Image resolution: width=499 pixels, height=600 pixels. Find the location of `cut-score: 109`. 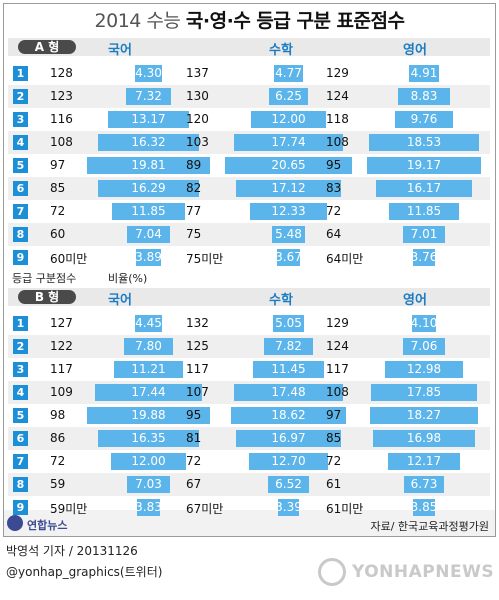

cut-score: 109 is located at coordinates (61, 392).